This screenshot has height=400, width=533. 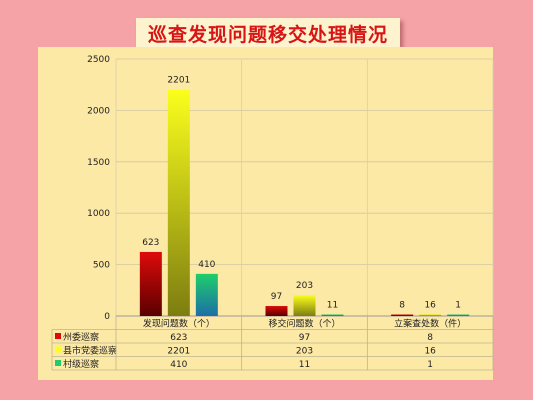 What do you see at coordinates (458, 306) in the screenshot?
I see `data-label: 1` at bounding box center [458, 306].